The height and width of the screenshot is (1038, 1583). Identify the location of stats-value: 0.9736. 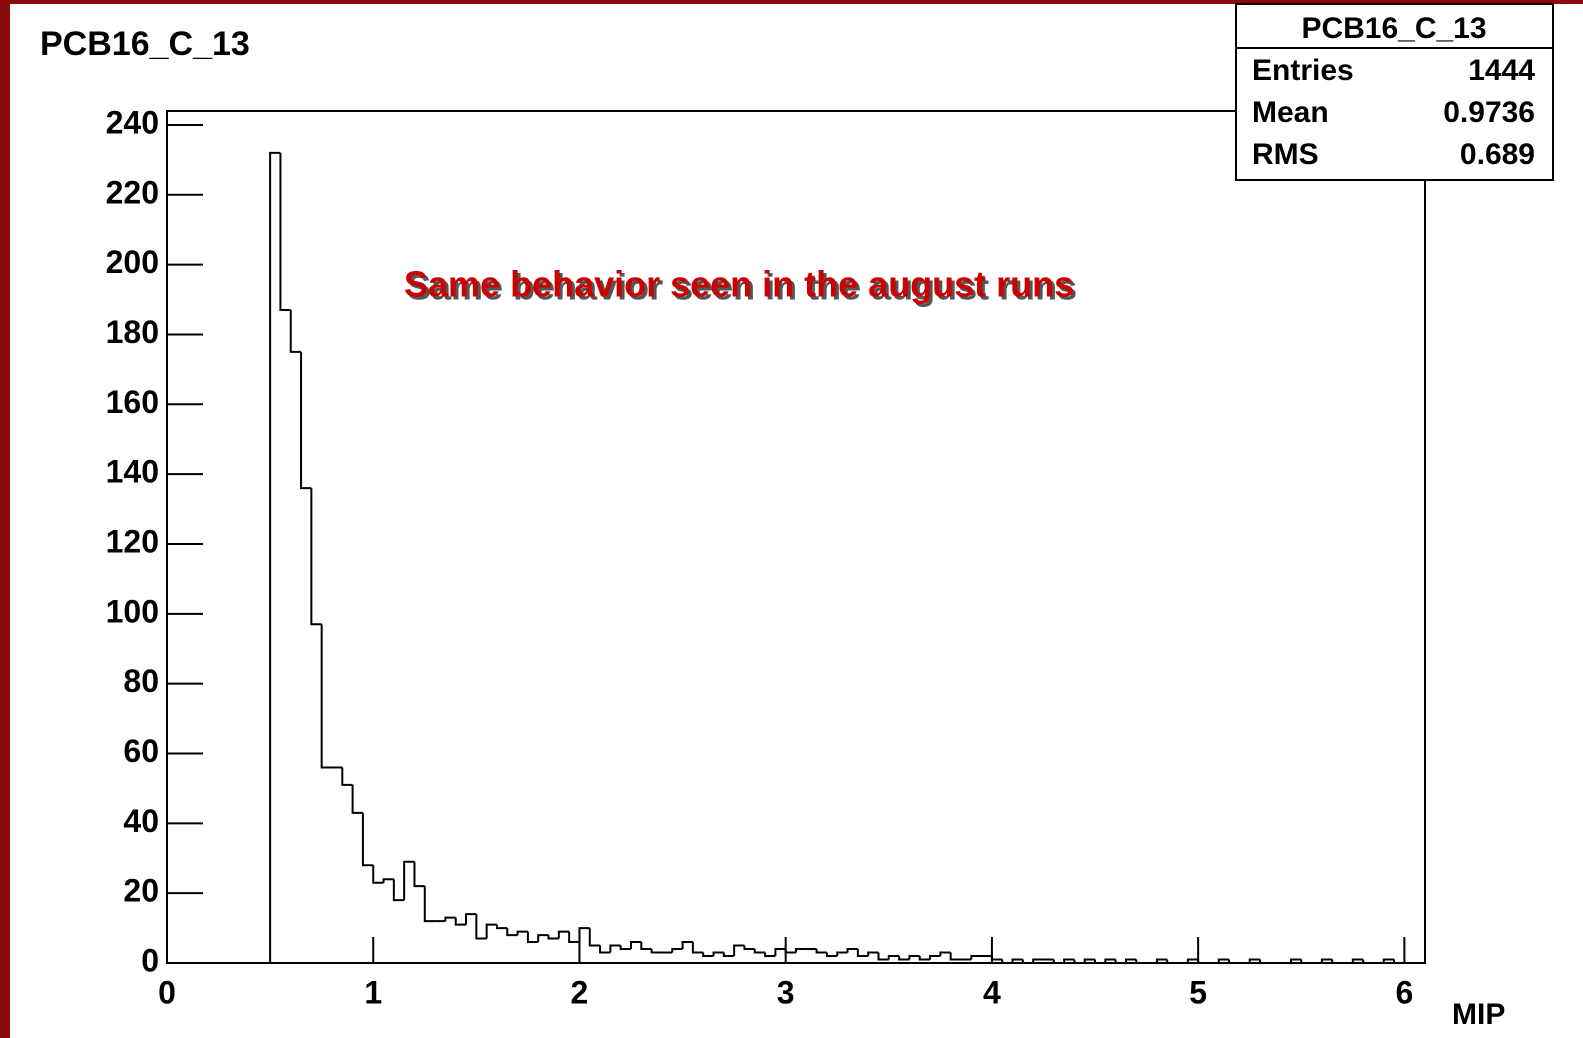
(1489, 112).